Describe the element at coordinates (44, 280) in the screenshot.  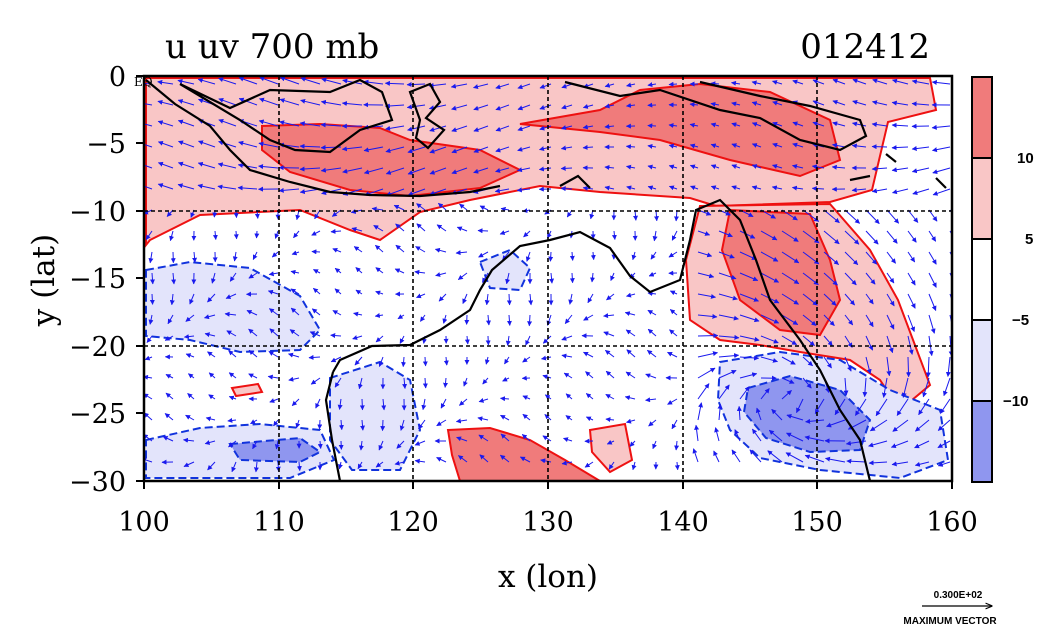
I see `y-axis-label: y (lat)` at that location.